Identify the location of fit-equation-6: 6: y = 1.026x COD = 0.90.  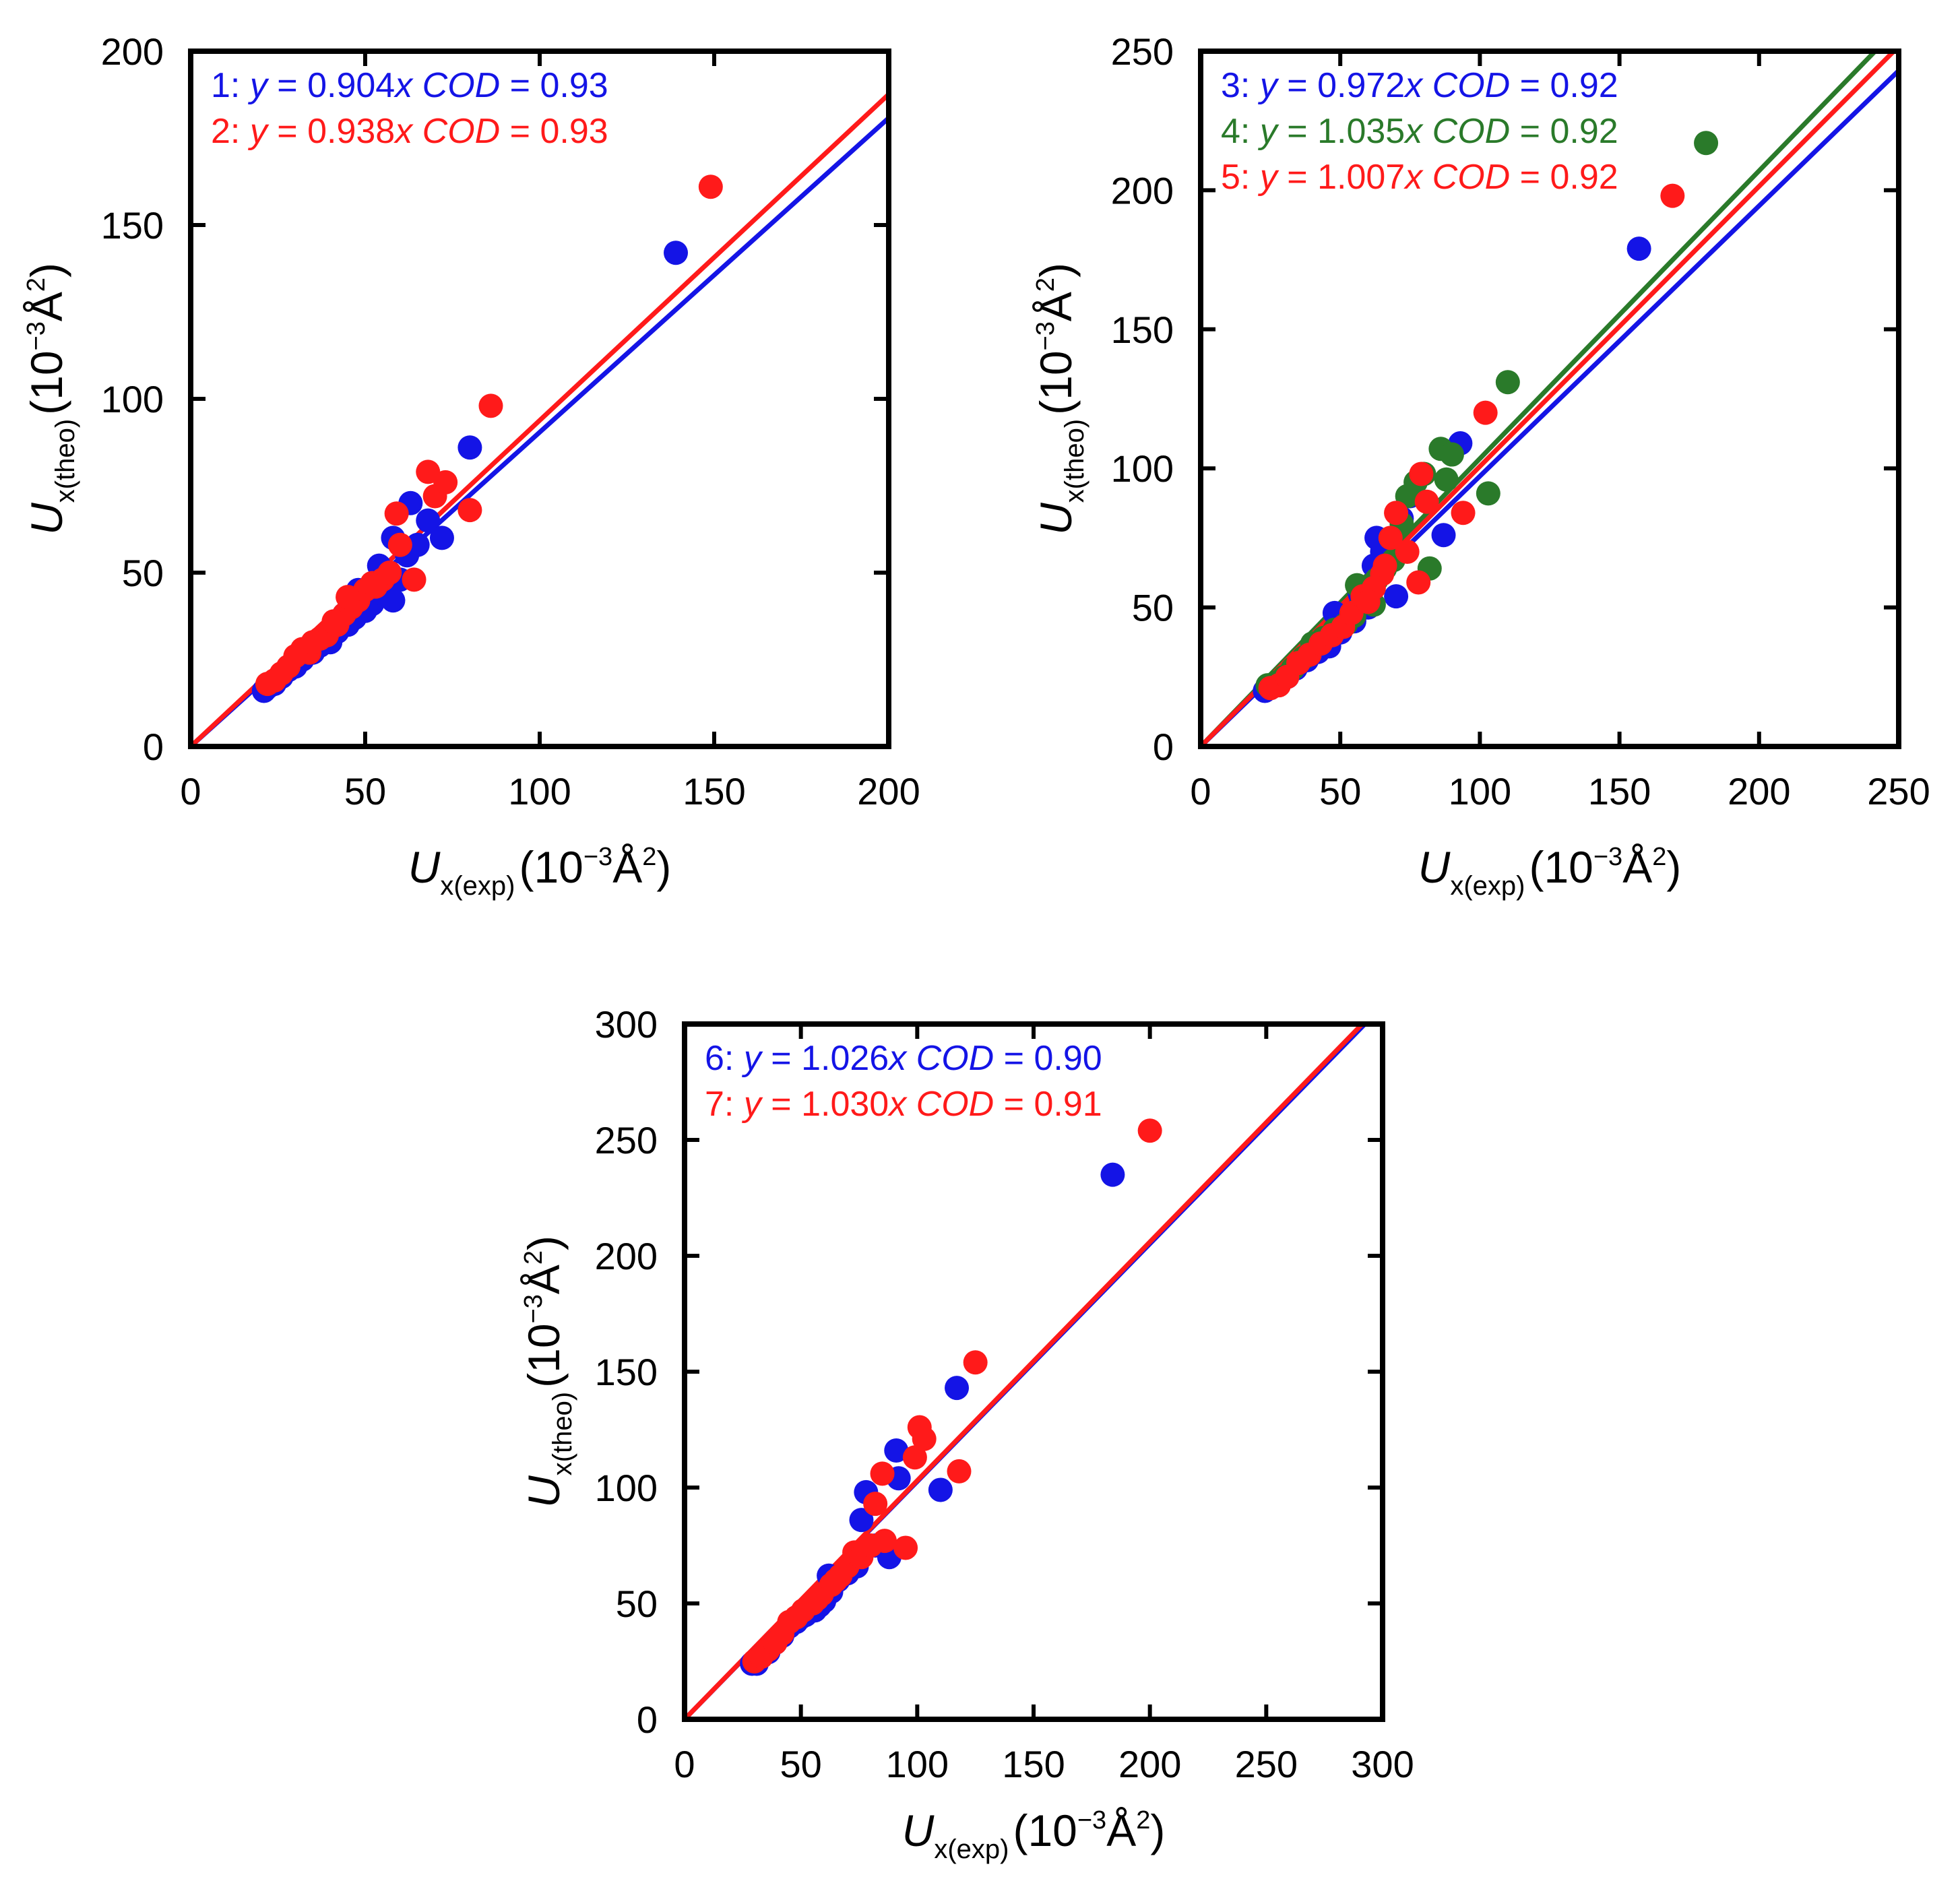
(903, 1058).